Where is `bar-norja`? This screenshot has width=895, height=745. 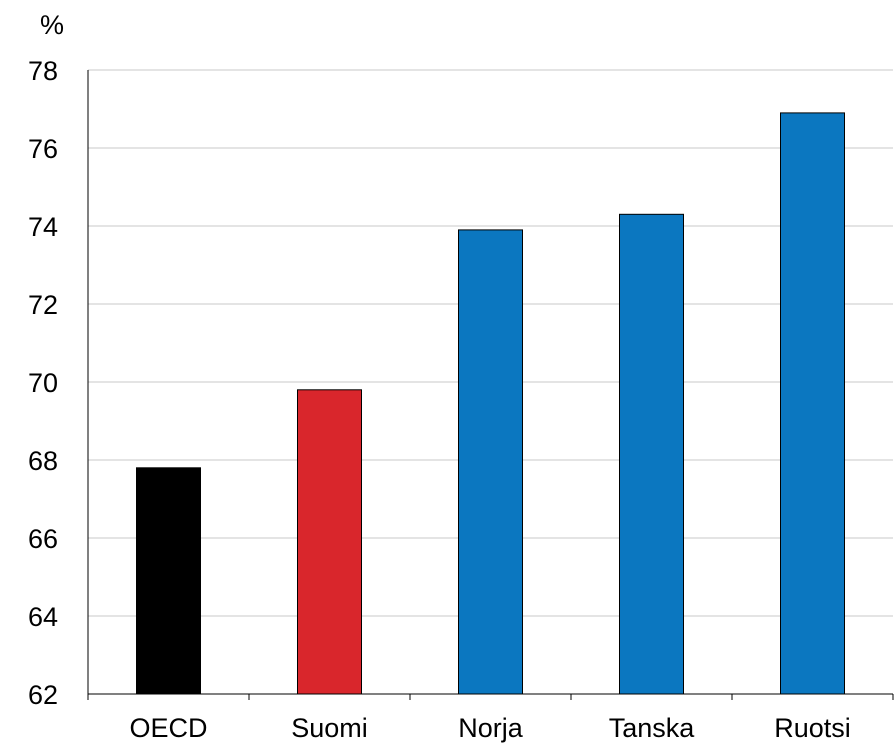 bar-norja is located at coordinates (490, 462).